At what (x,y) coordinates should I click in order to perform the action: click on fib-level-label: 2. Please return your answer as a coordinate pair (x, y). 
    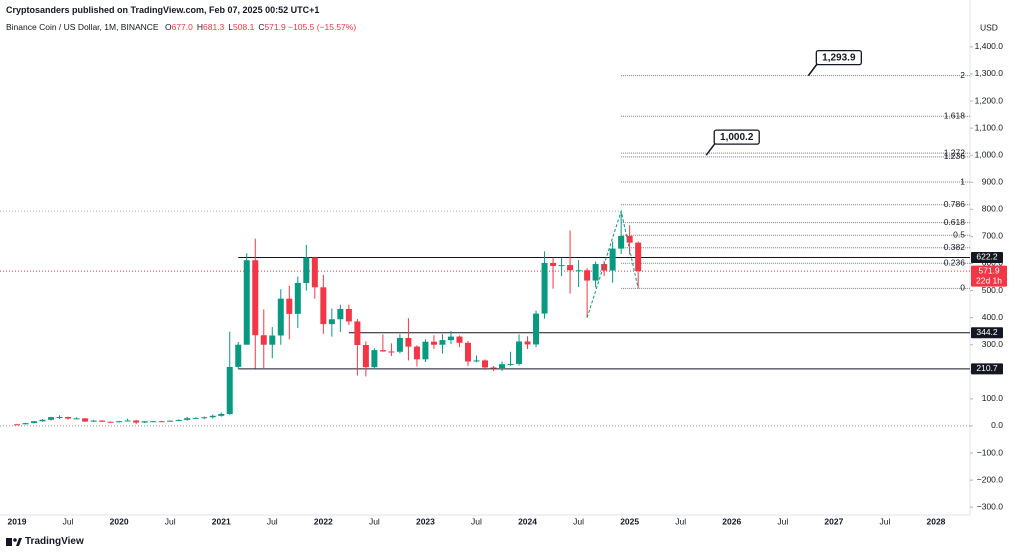
    Looking at the image, I should click on (962, 75).